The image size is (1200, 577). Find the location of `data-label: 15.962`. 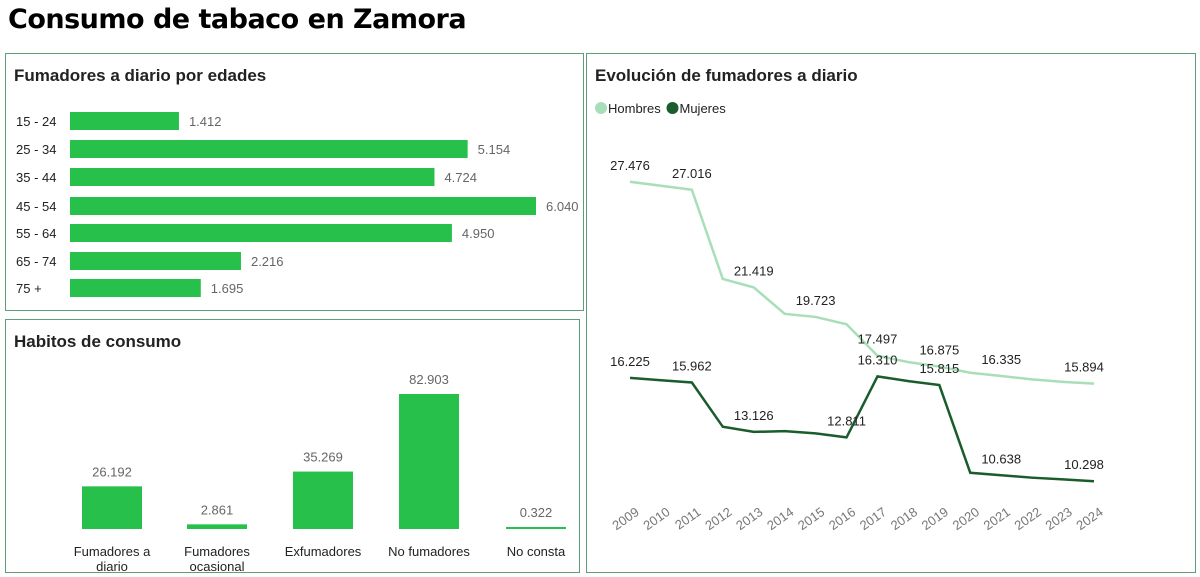

data-label: 15.962 is located at coordinates (692, 365).